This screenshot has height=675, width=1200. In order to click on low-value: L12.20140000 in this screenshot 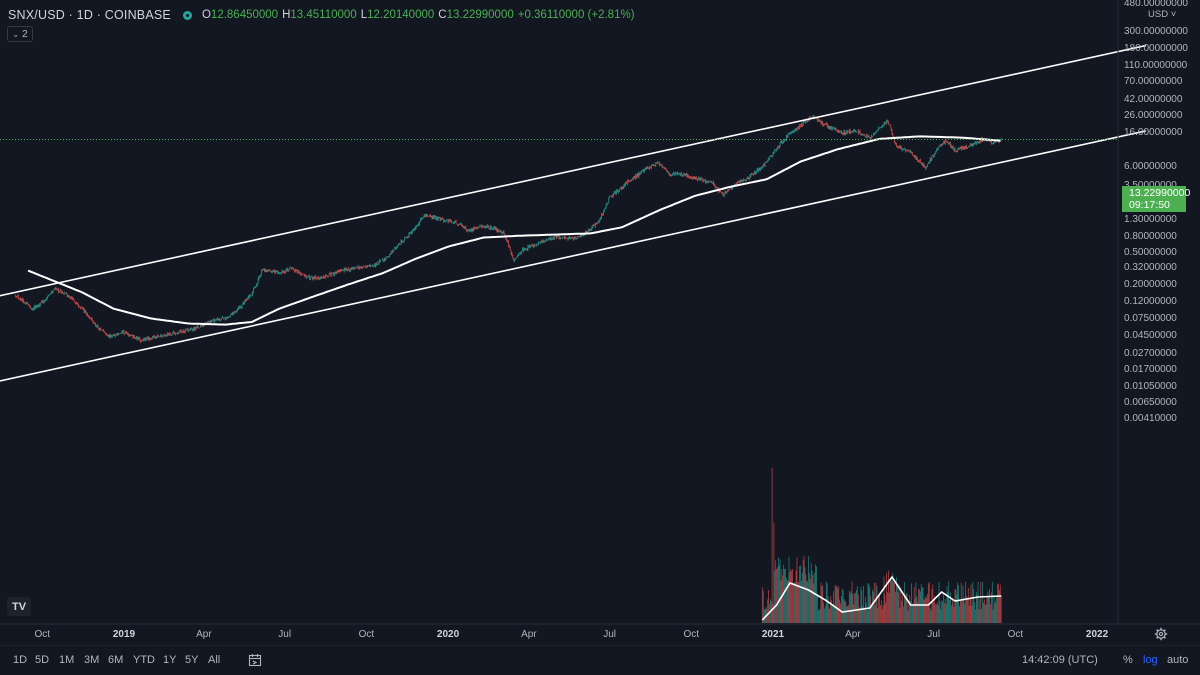, I will do `click(397, 15)`.